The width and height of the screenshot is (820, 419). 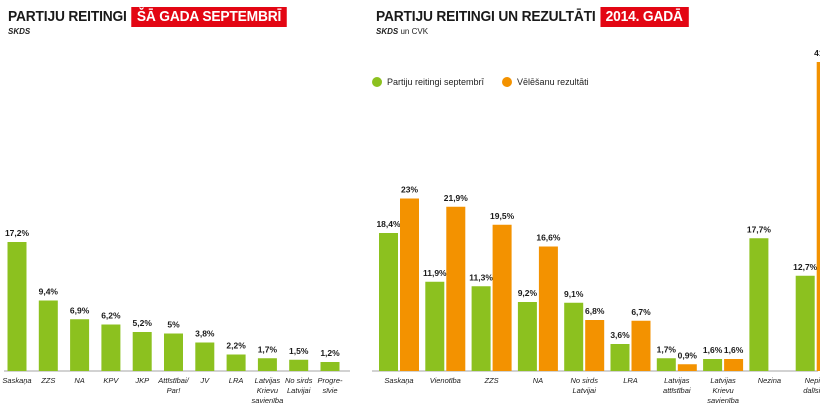 What do you see at coordinates (528, 293) in the screenshot?
I see `right-rating-label: 9,2%` at bounding box center [528, 293].